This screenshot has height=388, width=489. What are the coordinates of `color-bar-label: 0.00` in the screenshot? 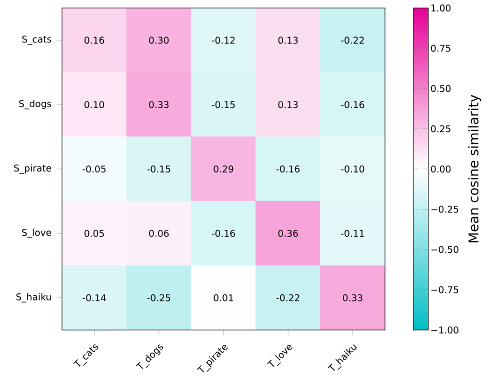 It's located at (441, 169).